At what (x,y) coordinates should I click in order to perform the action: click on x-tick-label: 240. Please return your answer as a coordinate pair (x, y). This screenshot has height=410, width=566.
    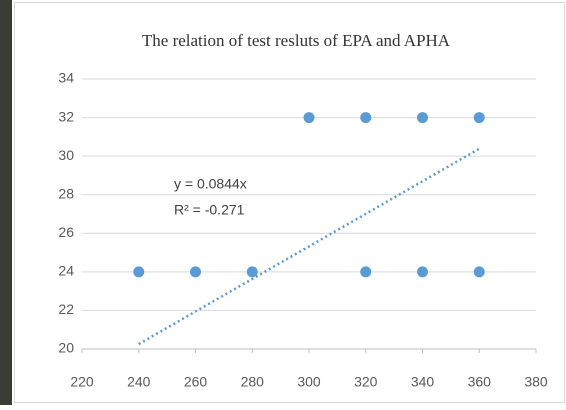
    Looking at the image, I should click on (139, 382).